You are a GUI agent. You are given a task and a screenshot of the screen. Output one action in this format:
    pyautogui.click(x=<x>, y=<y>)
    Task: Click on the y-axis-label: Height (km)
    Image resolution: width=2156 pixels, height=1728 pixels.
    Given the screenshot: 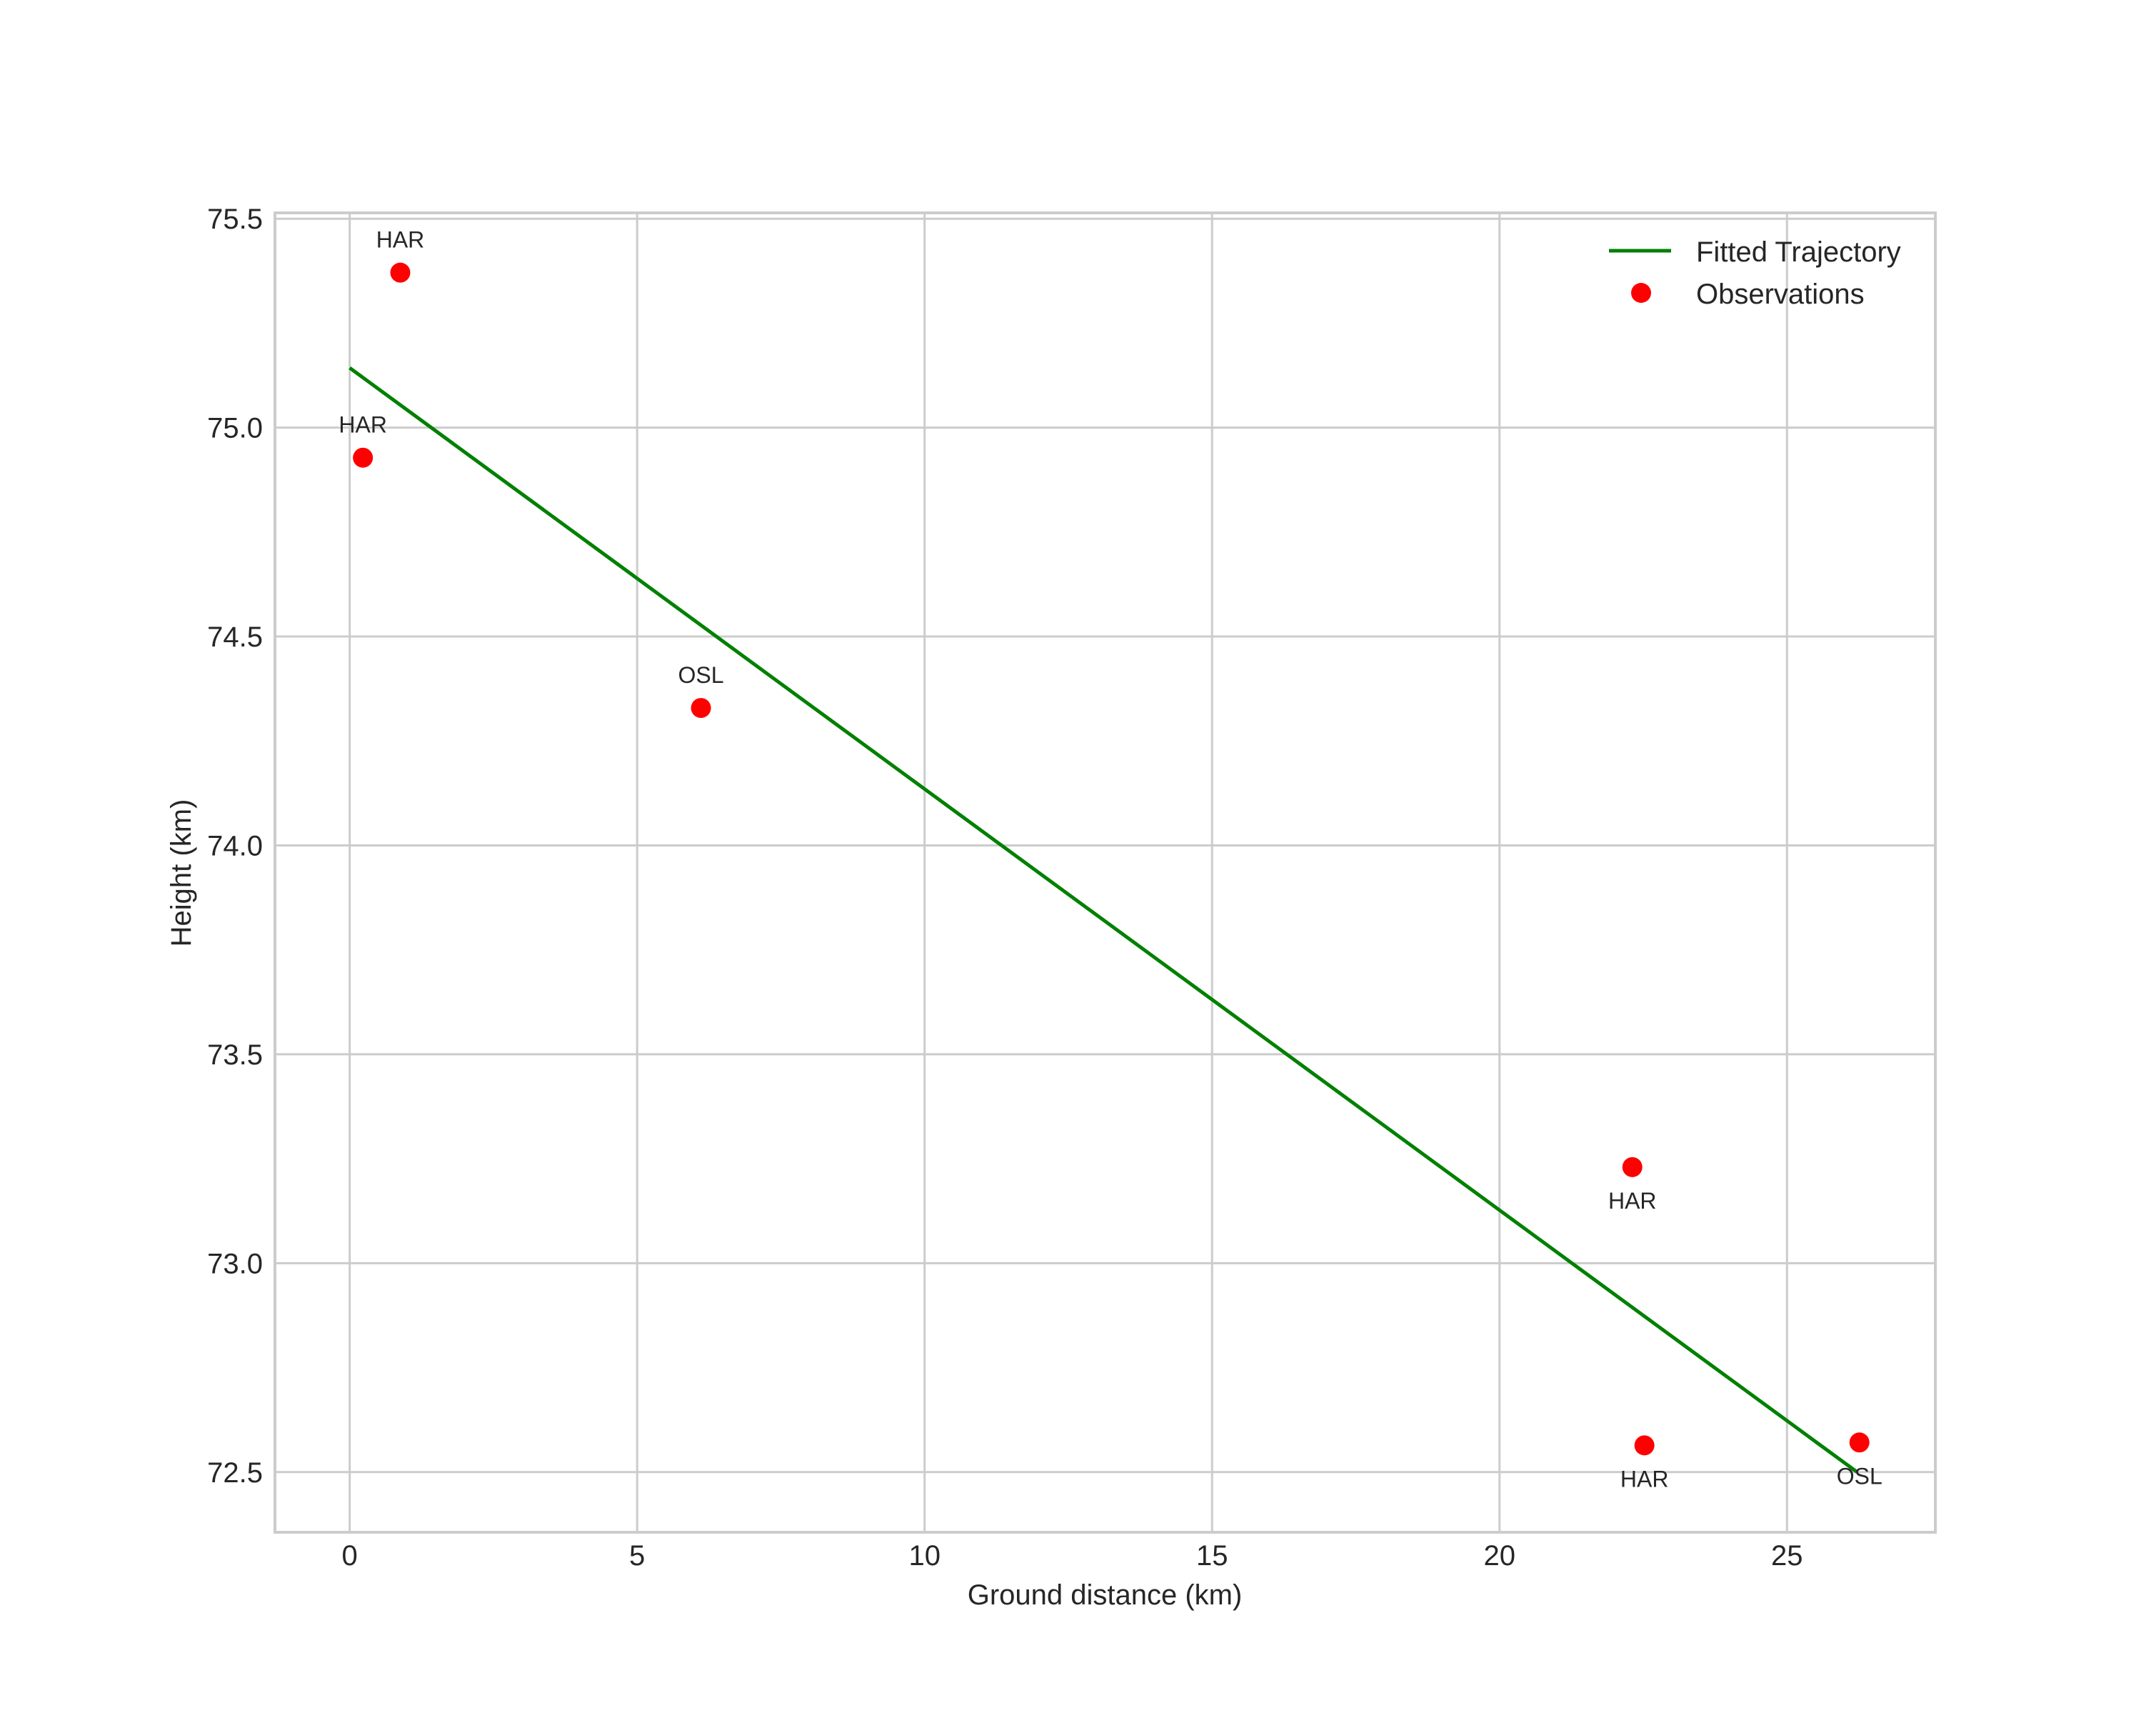 What is the action you would take?
    pyautogui.click(x=182, y=873)
    